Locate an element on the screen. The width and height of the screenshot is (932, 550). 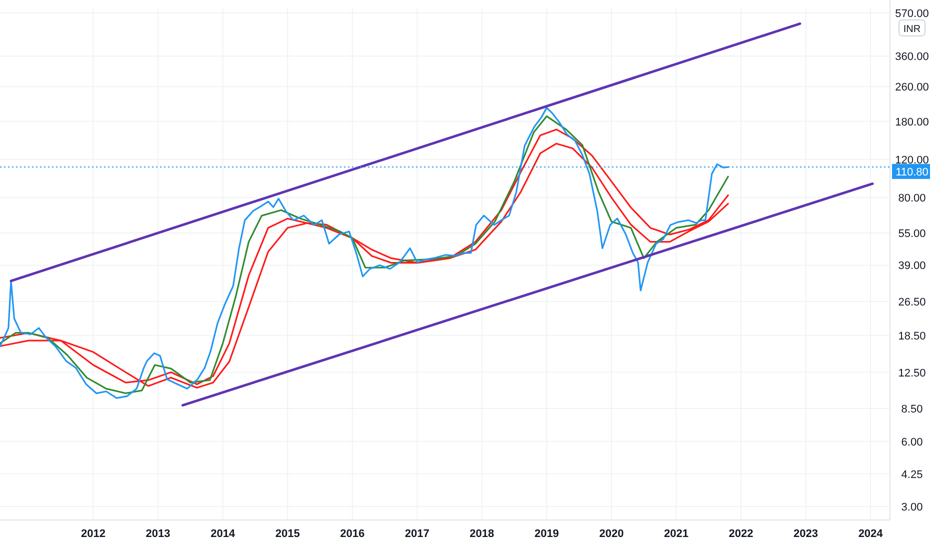
x-tick-label: 2017 is located at coordinates (417, 534).